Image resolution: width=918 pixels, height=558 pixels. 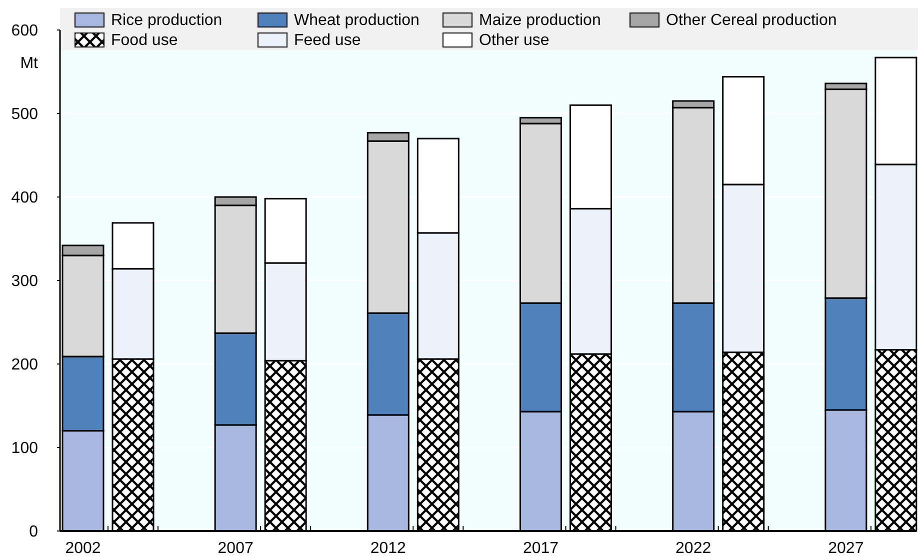 I want to click on legend-label: Other Cereal production, so click(x=751, y=20).